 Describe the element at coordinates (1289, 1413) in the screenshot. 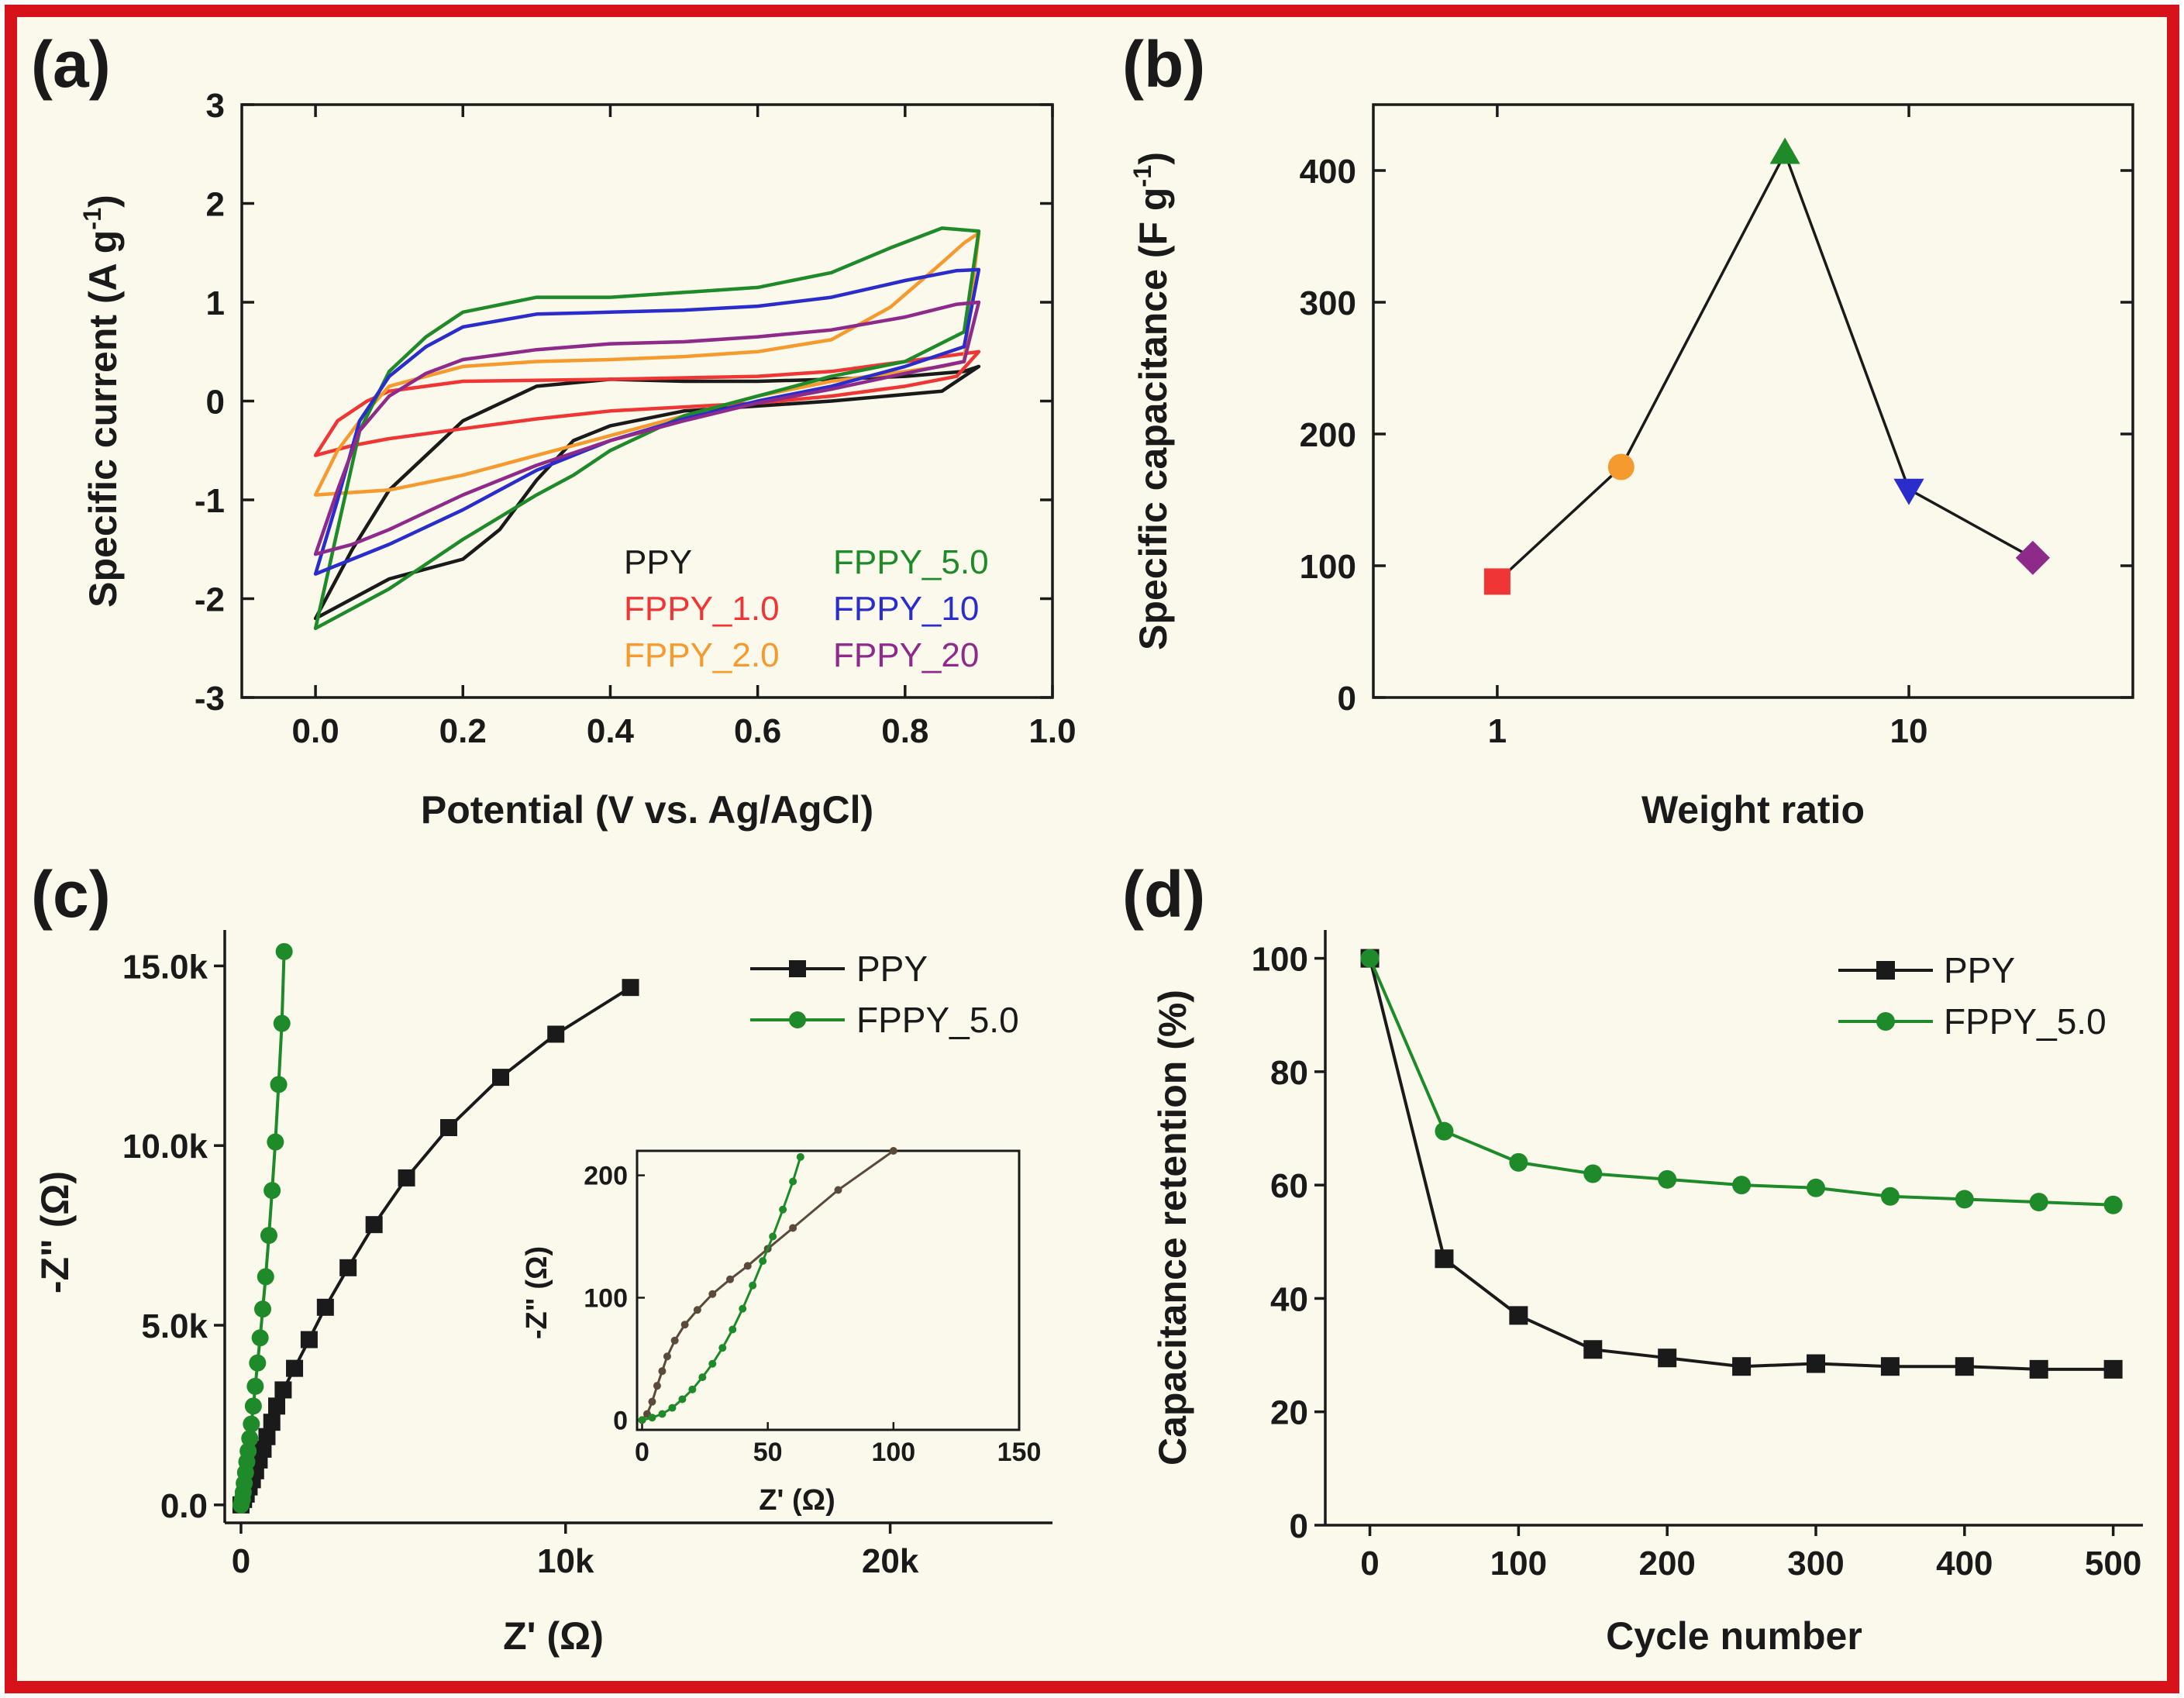

I see `y-tick-label: 20` at that location.